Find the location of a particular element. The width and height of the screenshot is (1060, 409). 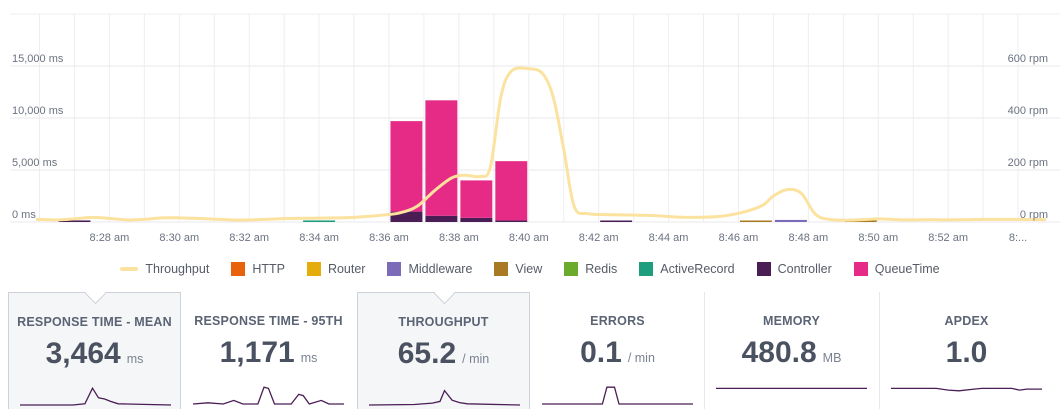

x-tick-label: 8:36 am is located at coordinates (389, 238).